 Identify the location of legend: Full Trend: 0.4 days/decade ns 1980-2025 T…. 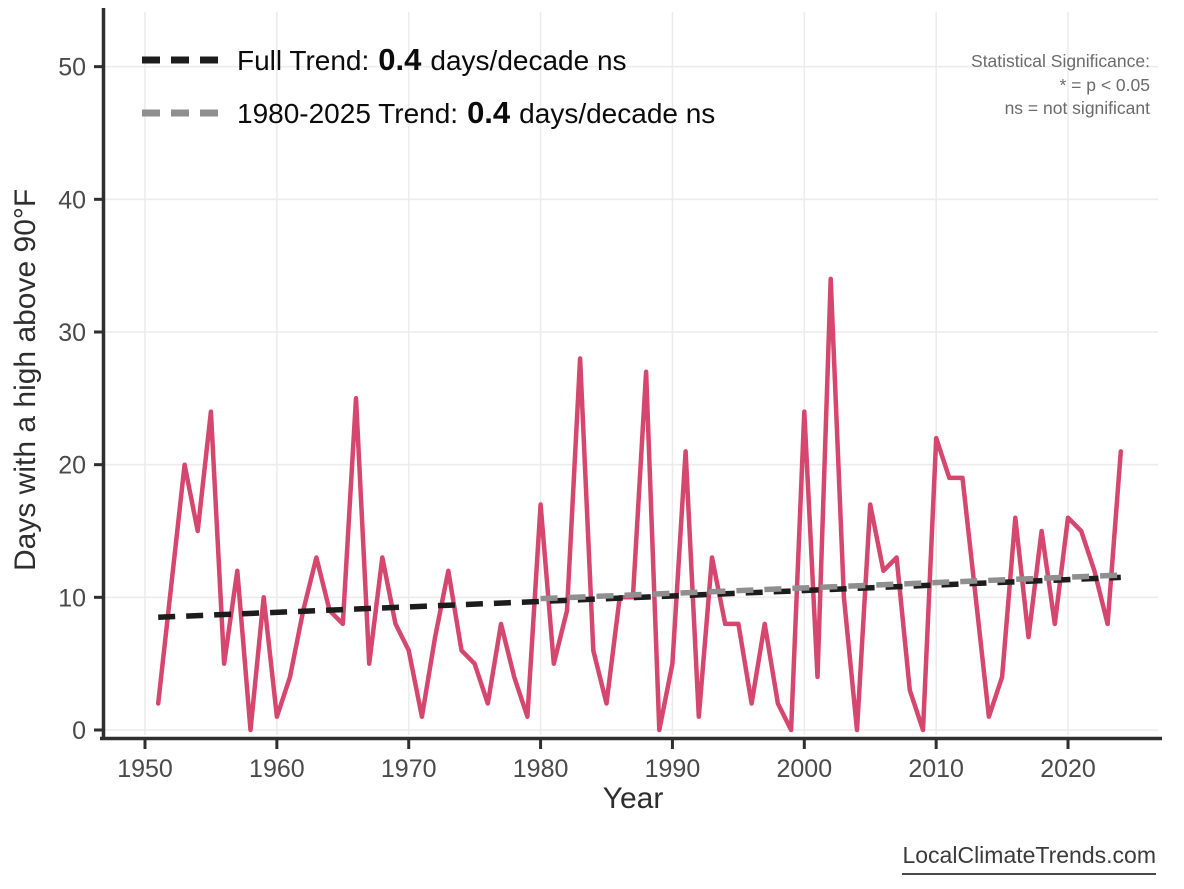
(427, 86).